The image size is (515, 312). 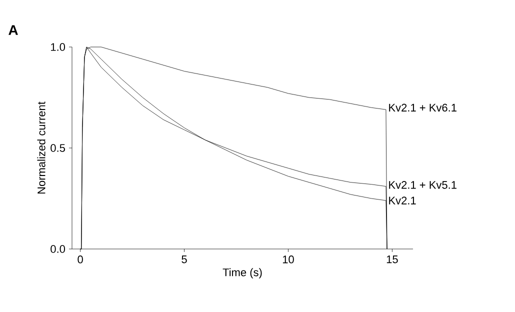 I want to click on y-tick-label: 0.0, so click(x=58, y=249).